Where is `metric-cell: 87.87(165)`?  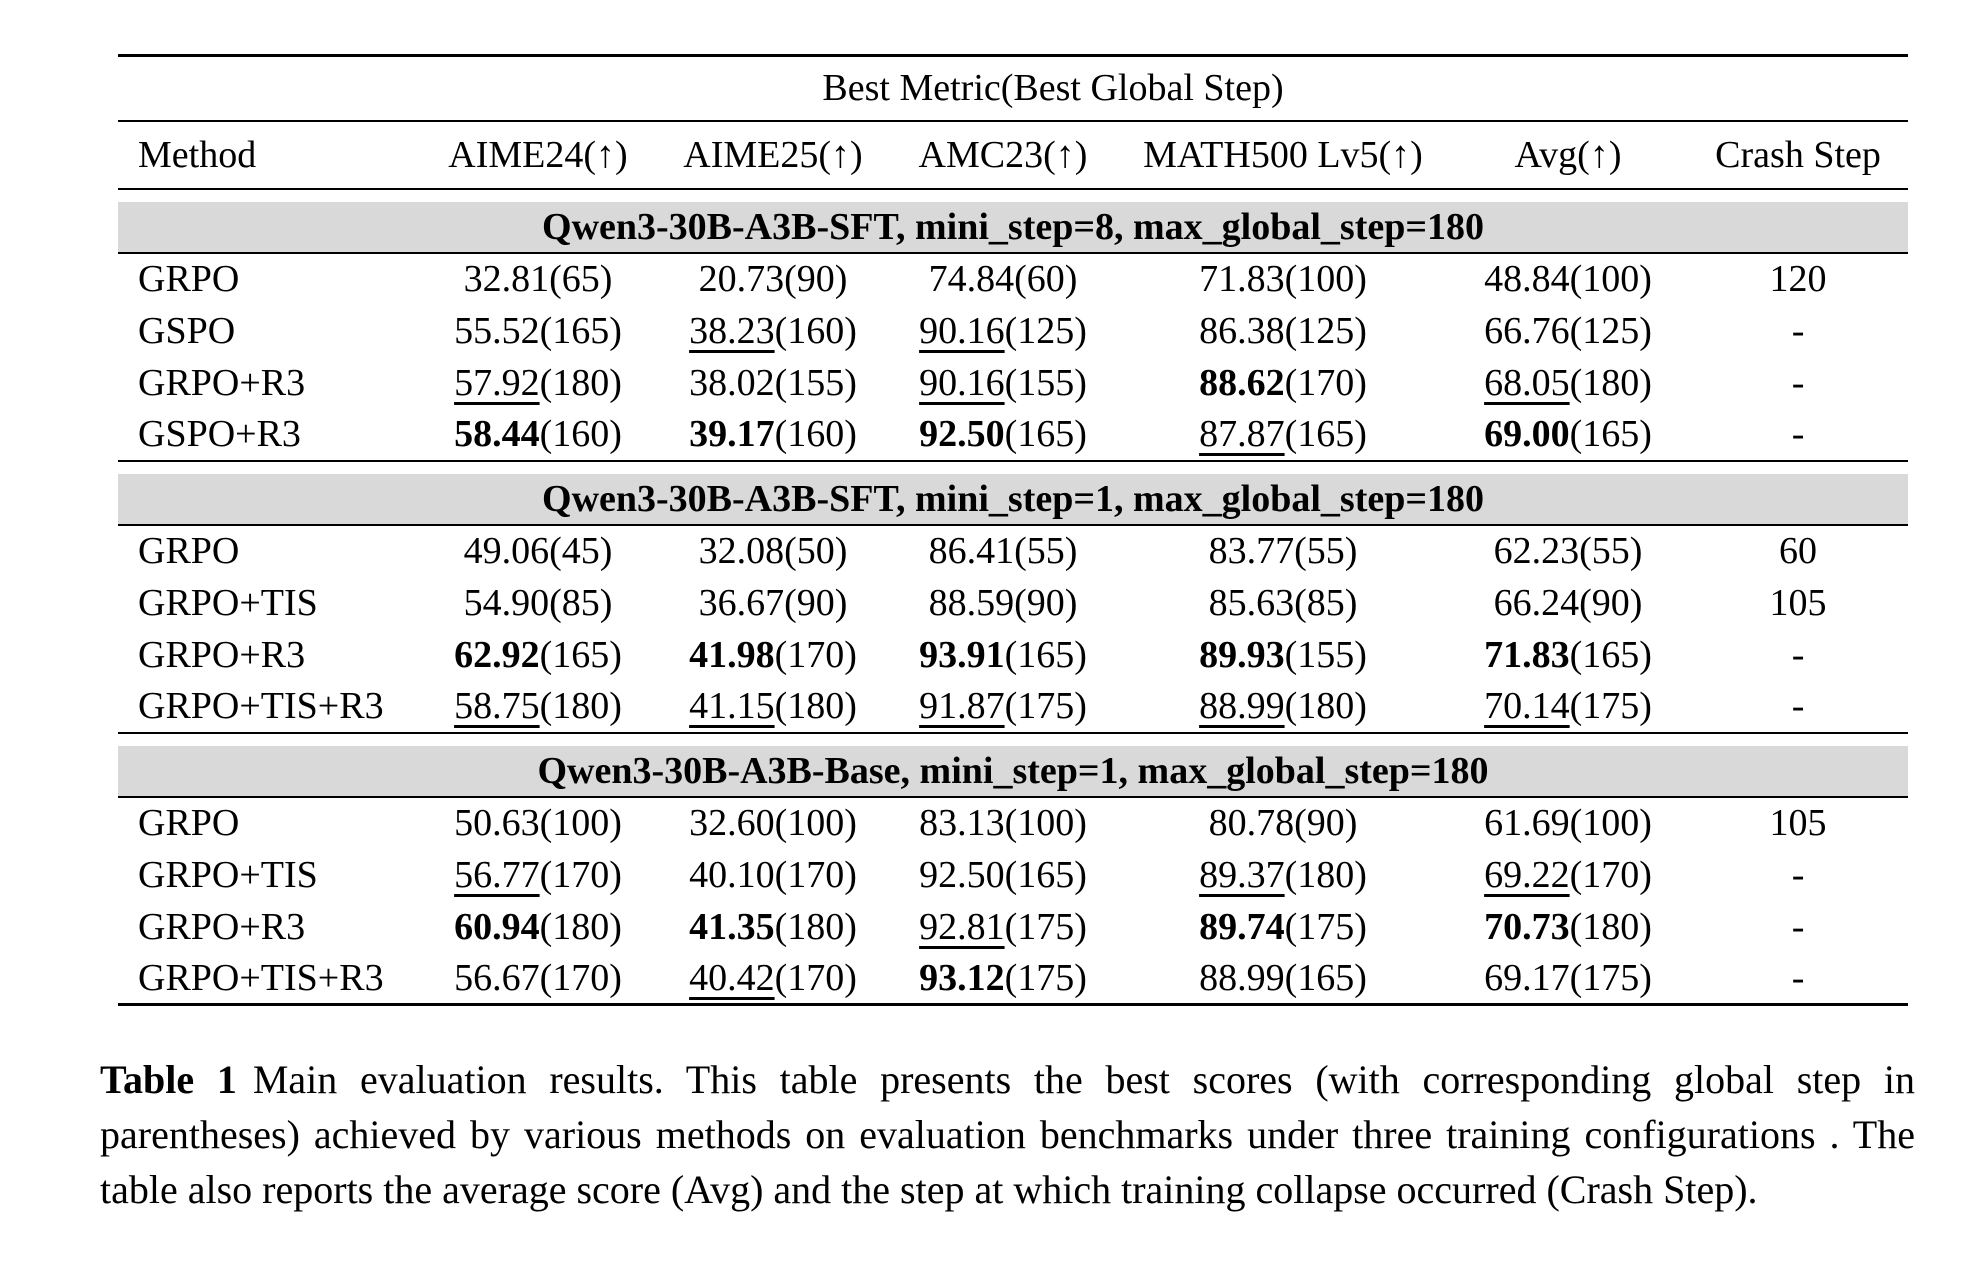
metric-cell: 87.87(165) is located at coordinates (1283, 435).